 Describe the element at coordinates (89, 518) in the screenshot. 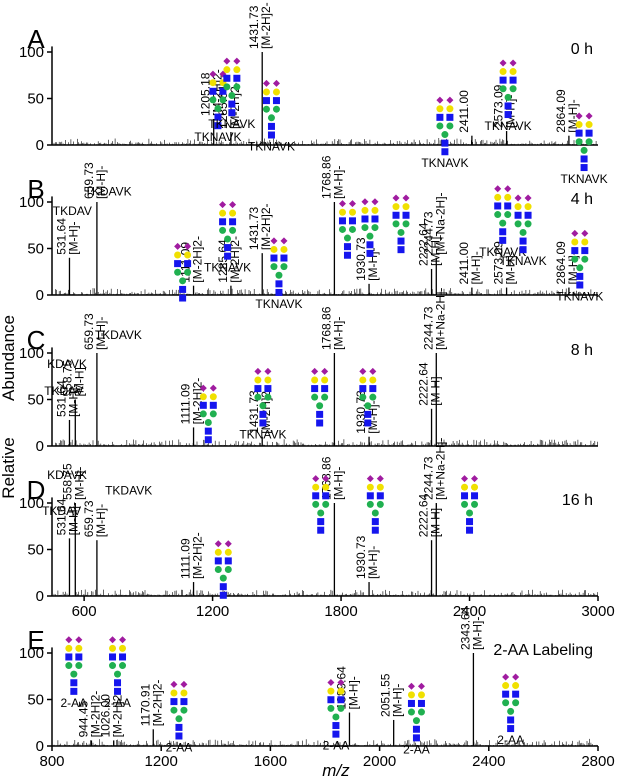

I see `peak-annotation: 659.73` at that location.